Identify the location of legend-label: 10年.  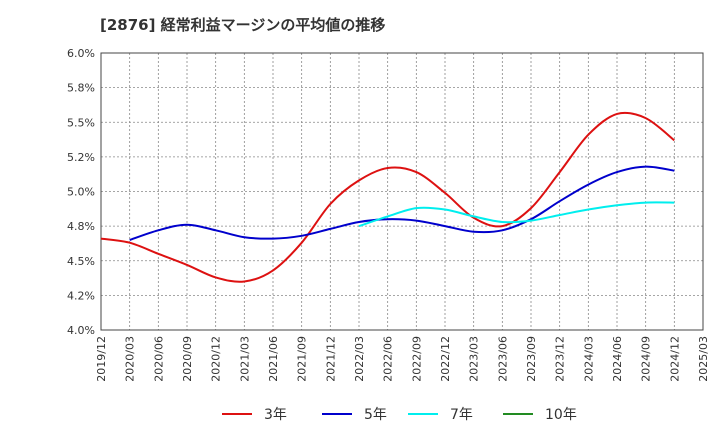
(561, 415).